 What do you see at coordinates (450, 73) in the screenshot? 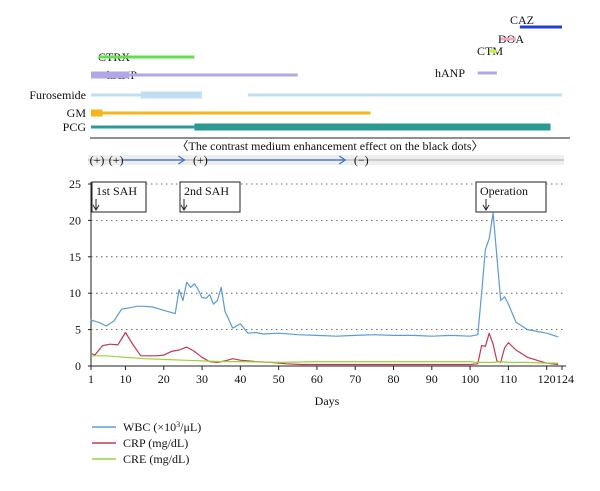
I see `gantt-row-label-3: hANP` at bounding box center [450, 73].